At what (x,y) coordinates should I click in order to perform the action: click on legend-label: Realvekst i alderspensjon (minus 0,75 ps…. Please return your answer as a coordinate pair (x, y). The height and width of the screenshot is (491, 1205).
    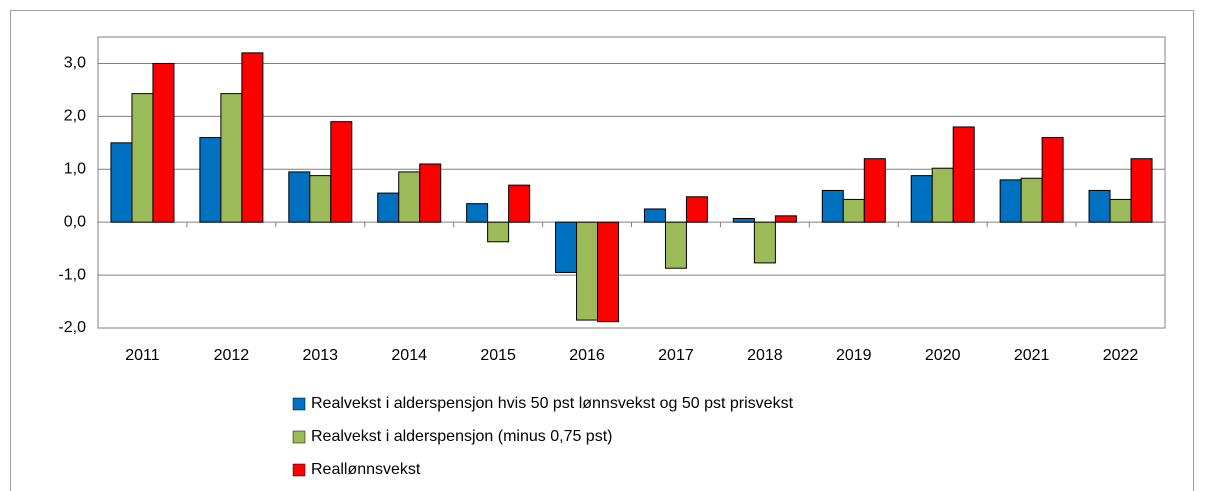
    Looking at the image, I should click on (461, 436).